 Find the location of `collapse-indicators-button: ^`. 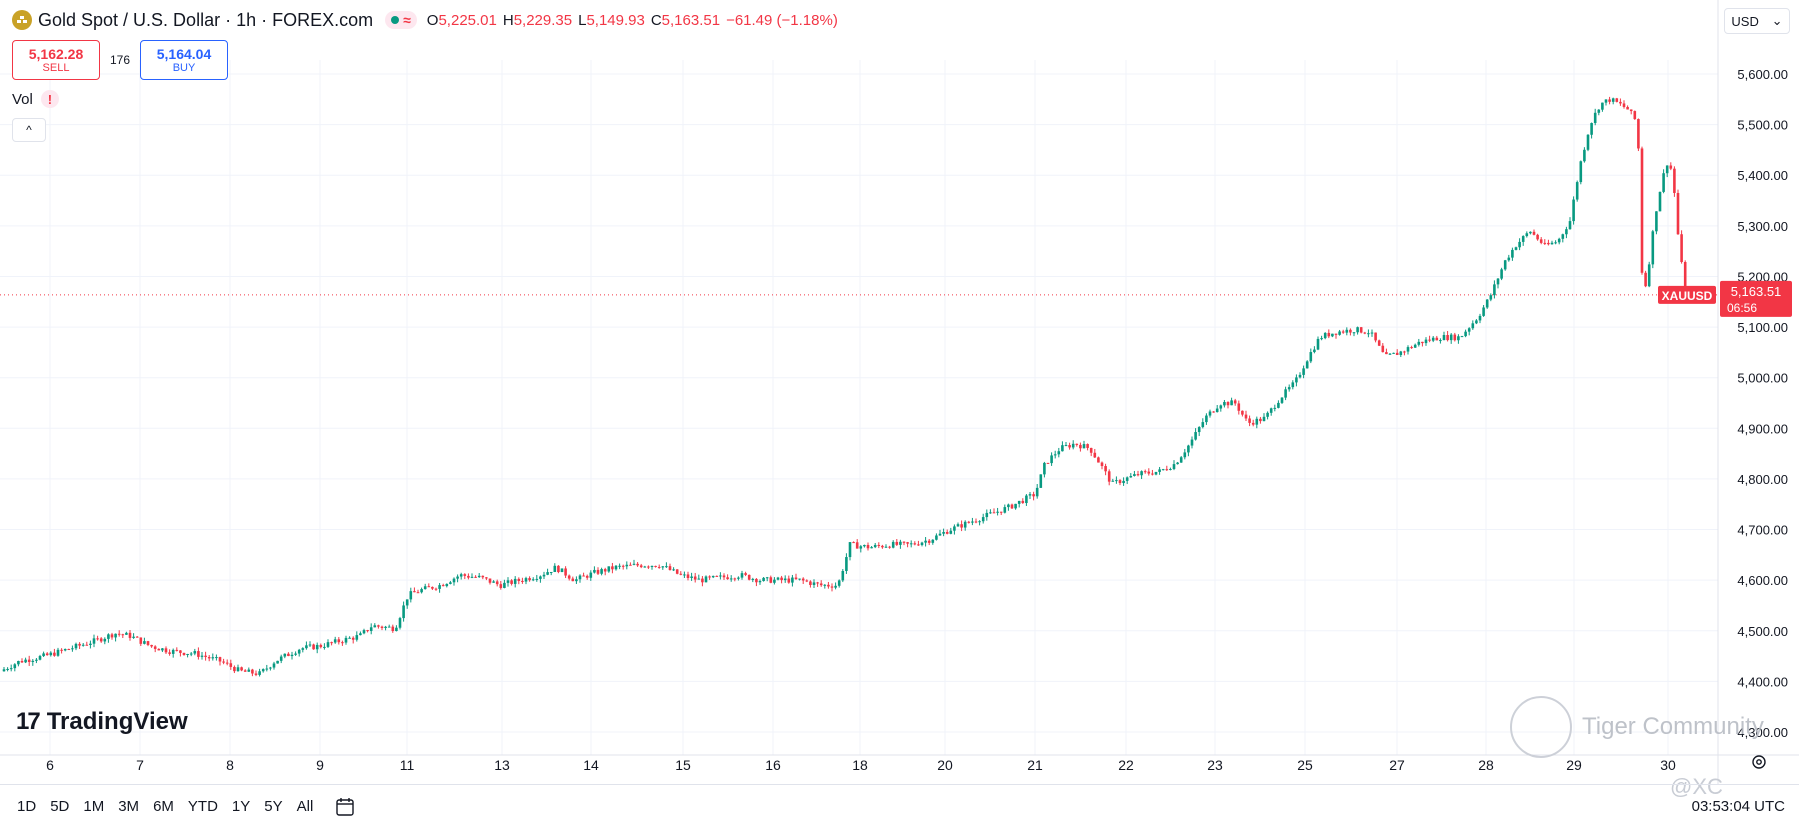

collapse-indicators-button: ^ is located at coordinates (29, 130).